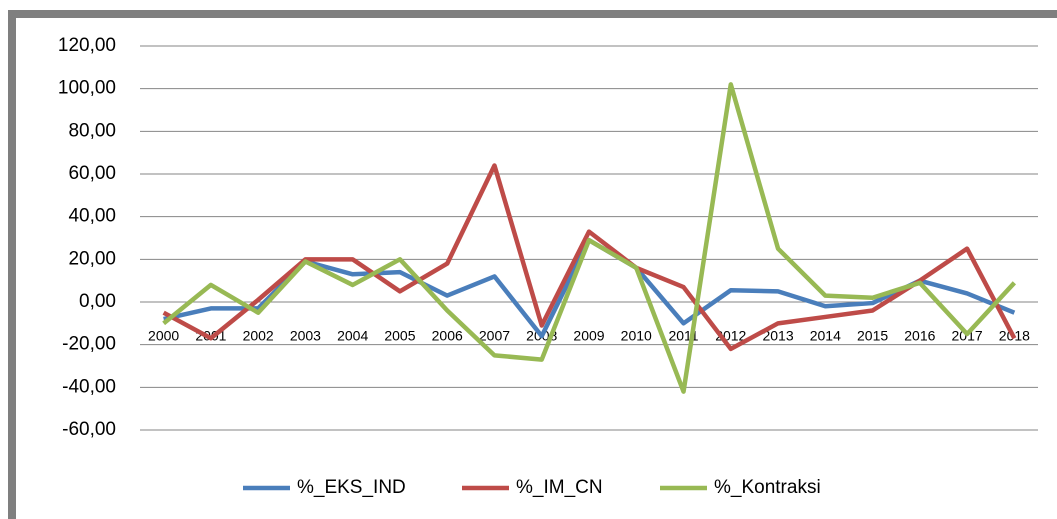 This screenshot has width=1057, height=519. I want to click on legend-label: %_IM_CN, so click(559, 487).